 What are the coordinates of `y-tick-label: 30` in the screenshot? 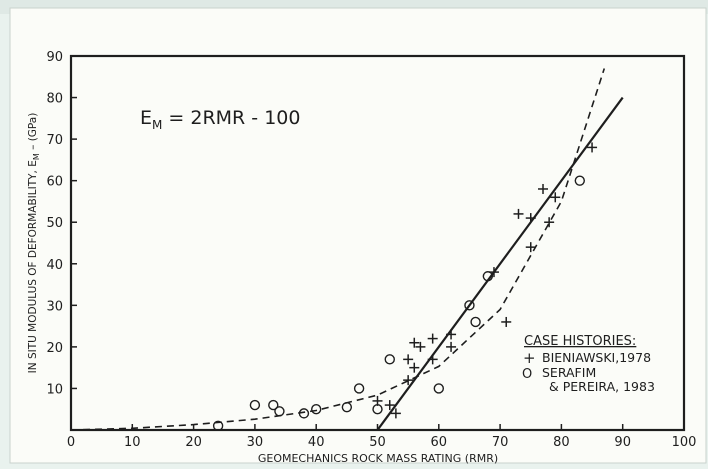 It's located at (54, 306).